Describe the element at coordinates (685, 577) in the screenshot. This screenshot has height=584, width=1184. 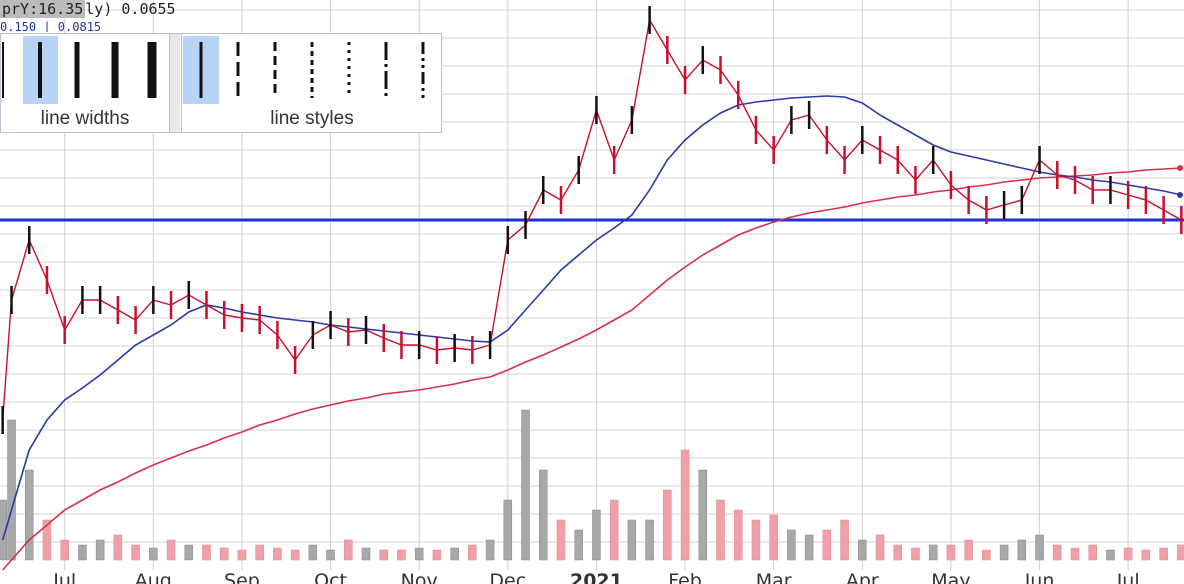
I see `x-tick-label: Feb` at that location.